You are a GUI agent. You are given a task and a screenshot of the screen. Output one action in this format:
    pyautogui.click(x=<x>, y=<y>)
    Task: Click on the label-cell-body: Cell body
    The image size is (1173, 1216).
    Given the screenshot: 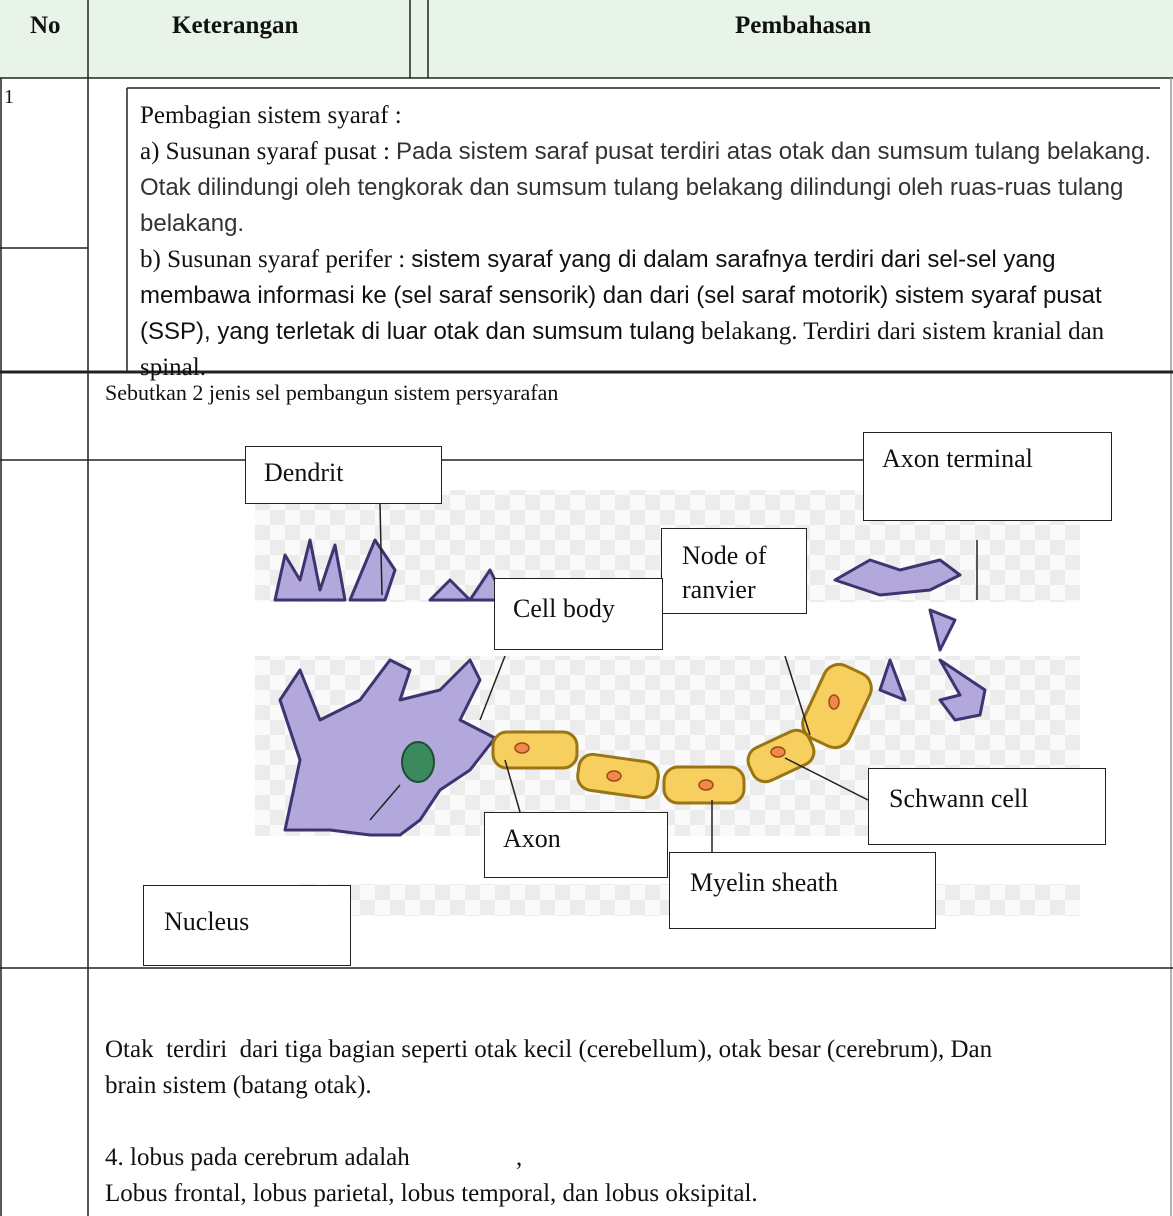 What is the action you would take?
    pyautogui.click(x=578, y=614)
    